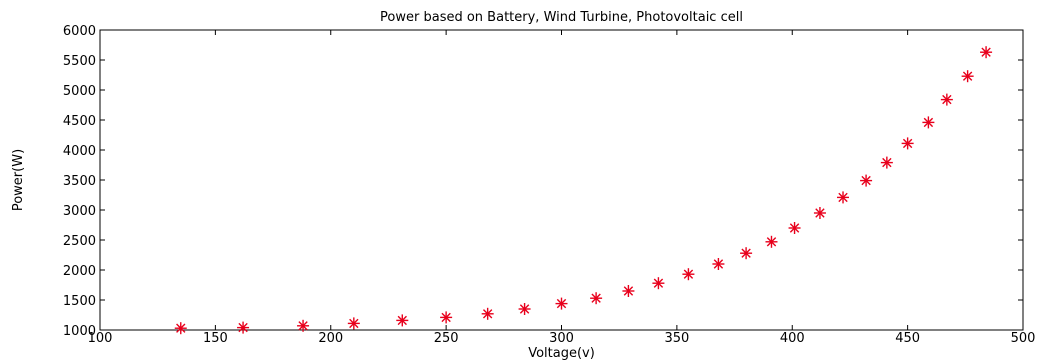 The image size is (1043, 362). What do you see at coordinates (907, 338) in the screenshot?
I see `x-tick-label: 450` at bounding box center [907, 338].